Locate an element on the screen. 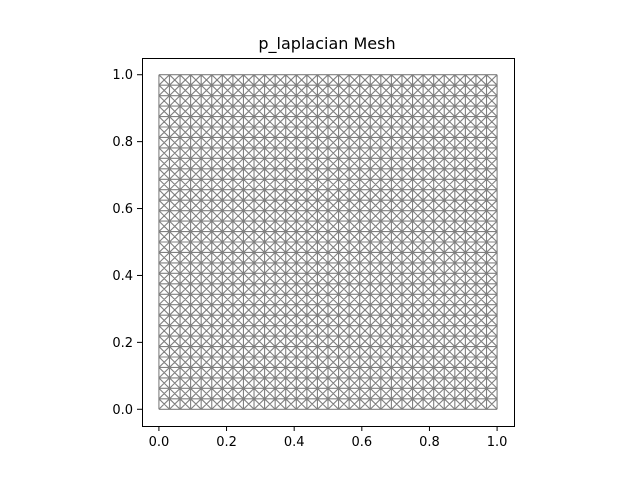  x-tick-label: 0.6 is located at coordinates (361, 442).